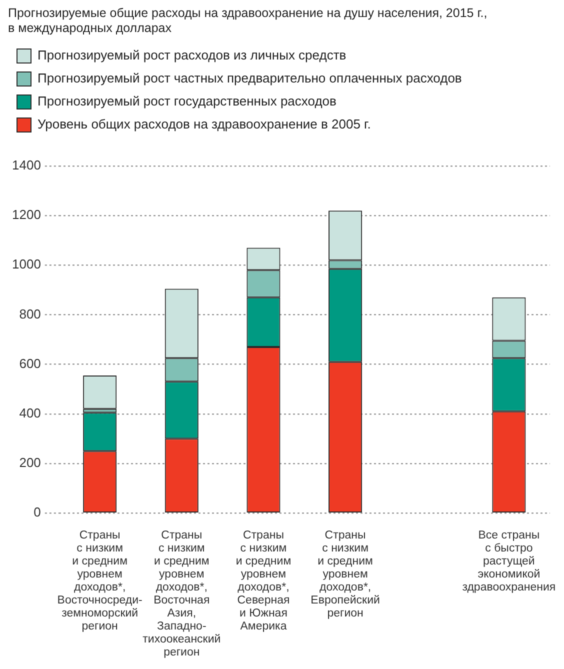 The width and height of the screenshot is (564, 669). What do you see at coordinates (181, 594) in the screenshot?
I see `category-label: Страны с низким и средним уровнем доходов*, Восточная Азия, Западно- тихоокеанский регион` at bounding box center [181, 594].